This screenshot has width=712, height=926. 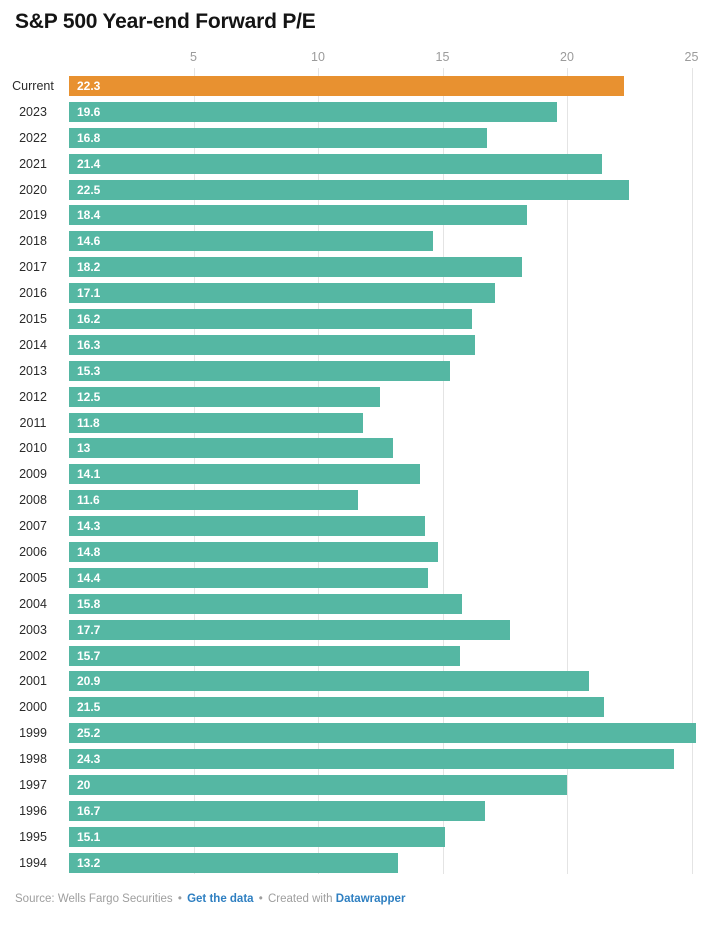 I want to click on category-label: 2014, so click(x=33, y=344).